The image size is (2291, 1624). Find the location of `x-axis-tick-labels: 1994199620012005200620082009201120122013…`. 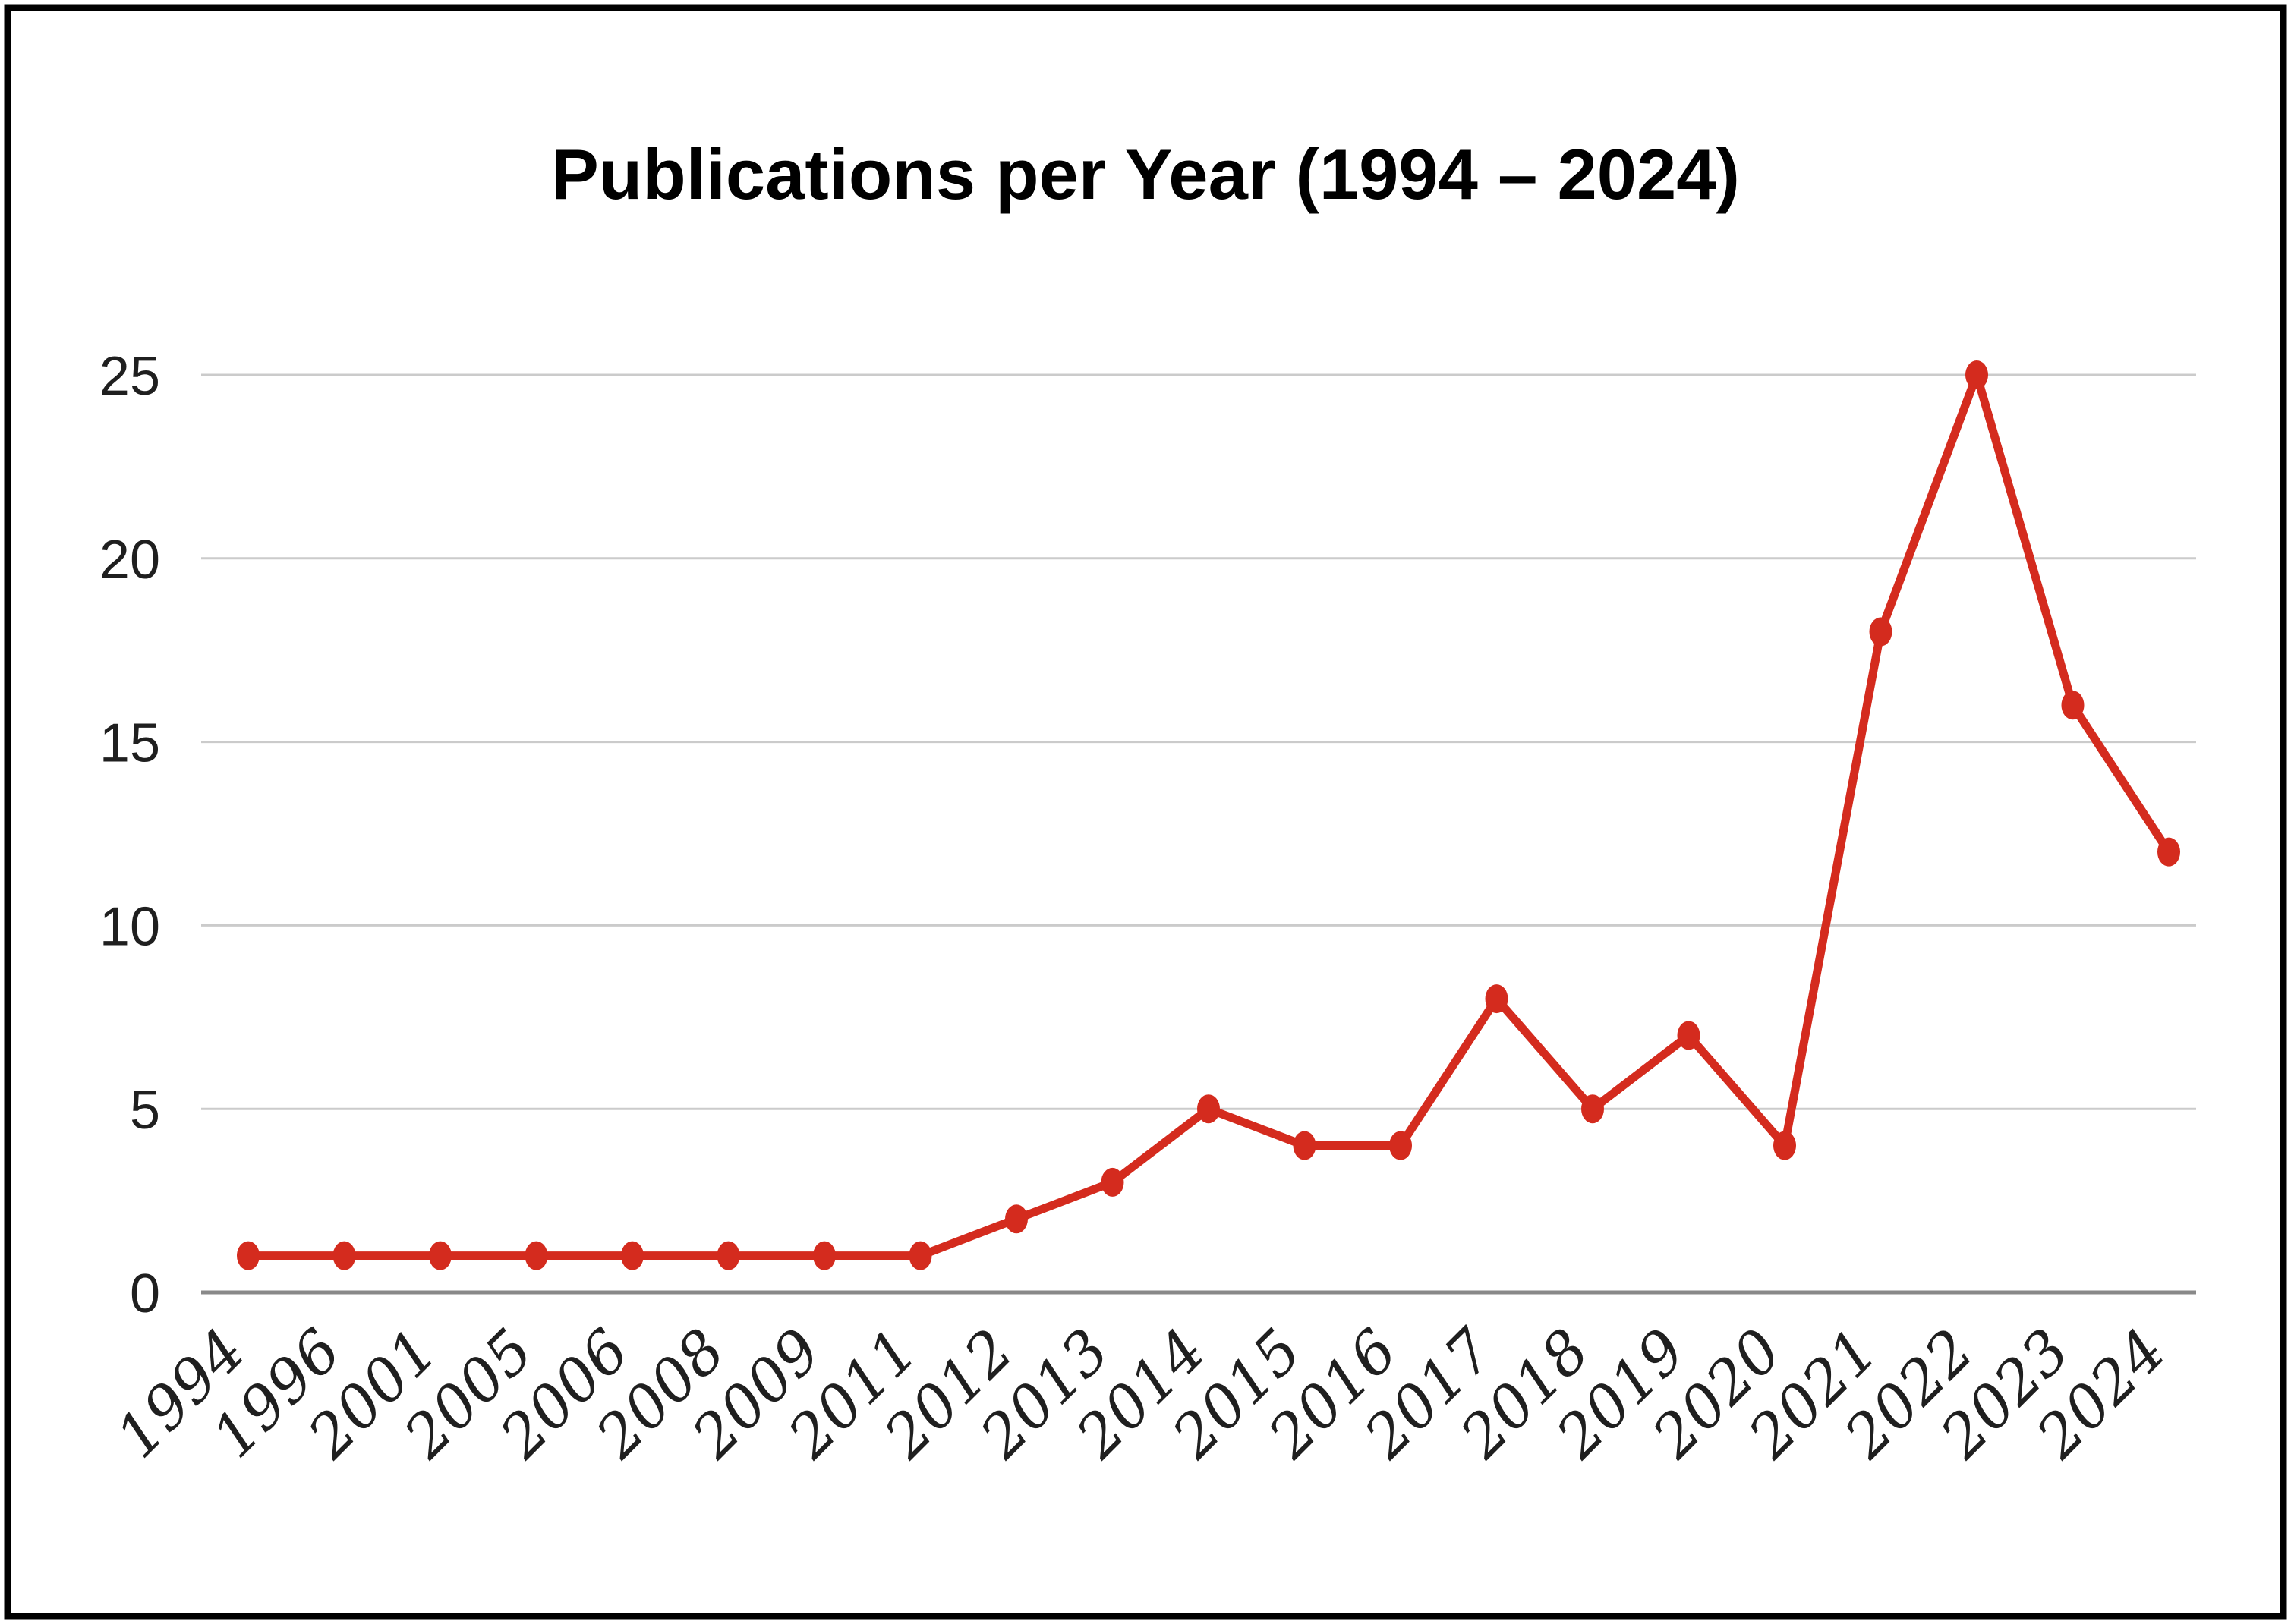

x-axis-tick-labels: 1994199620012005200620082009201120122013… is located at coordinates (1141, 1394).